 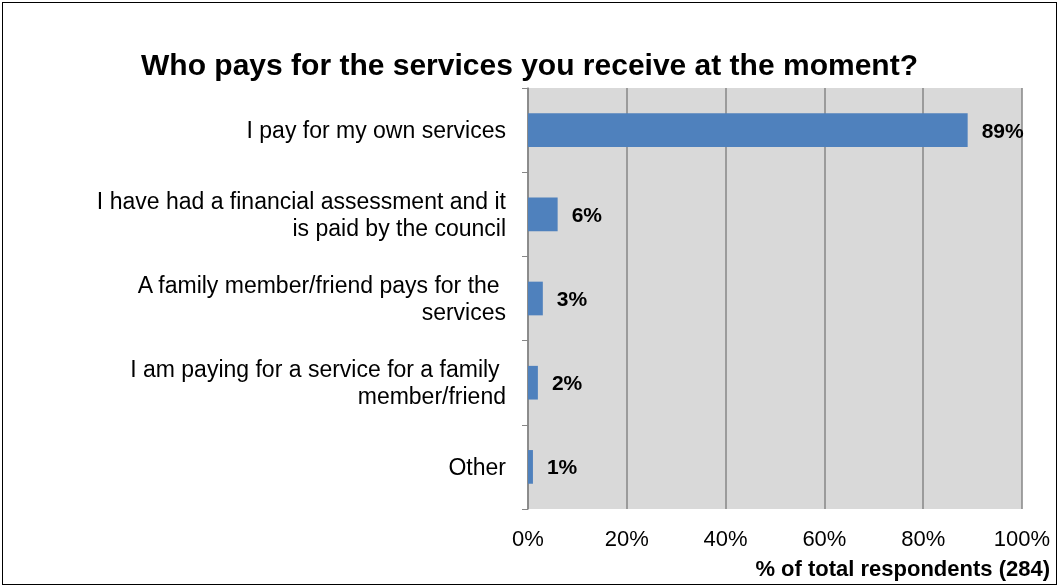 I want to click on y-tick-label: A family member/friend pays for the services, so click(x=321, y=298).